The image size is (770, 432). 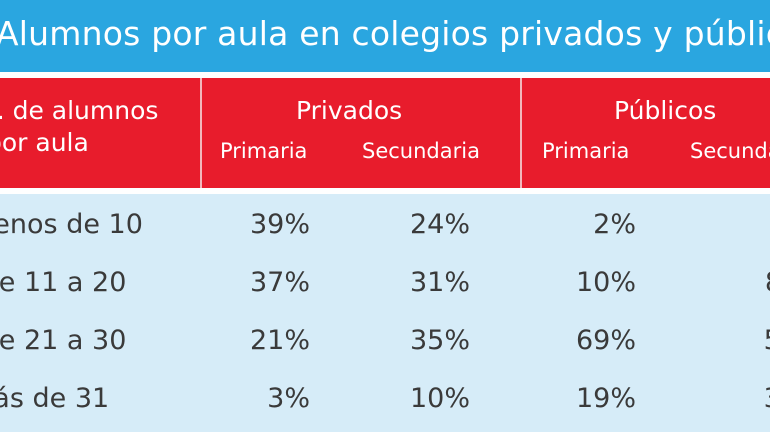 I want to click on table-cell: 24%, so click(x=439, y=224).